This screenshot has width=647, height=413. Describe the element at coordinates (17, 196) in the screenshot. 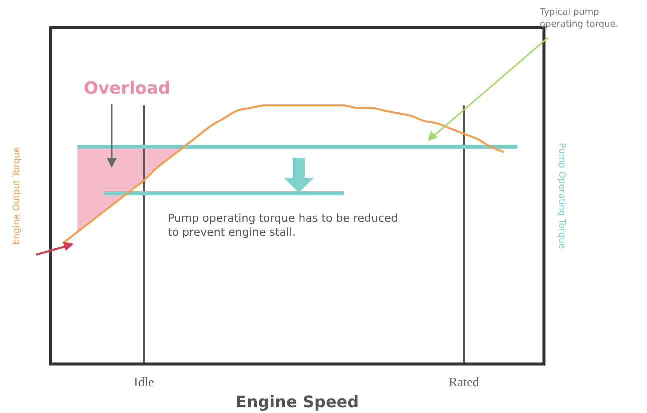

I see `y-axis-title: Engine Output Torque` at that location.